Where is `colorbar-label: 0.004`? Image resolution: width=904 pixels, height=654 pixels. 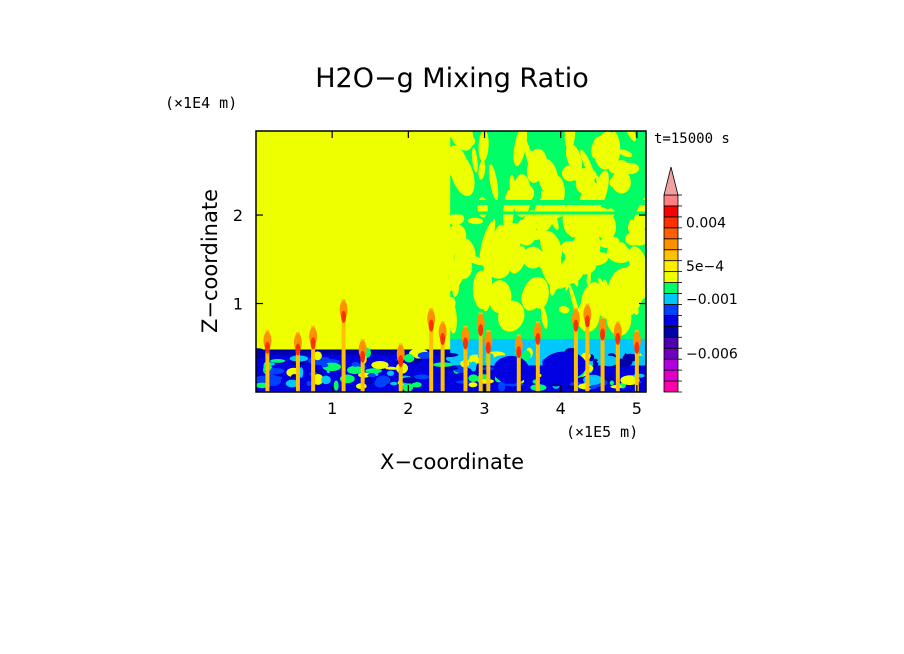
colorbar-label: 0.004 is located at coordinates (706, 223).